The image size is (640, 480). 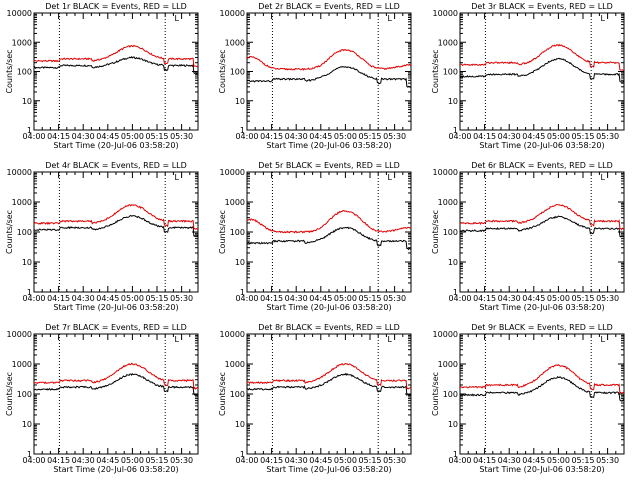 I want to click on chart-title: Det 8r BLACK = Events, RED = LLD, so click(x=329, y=327).